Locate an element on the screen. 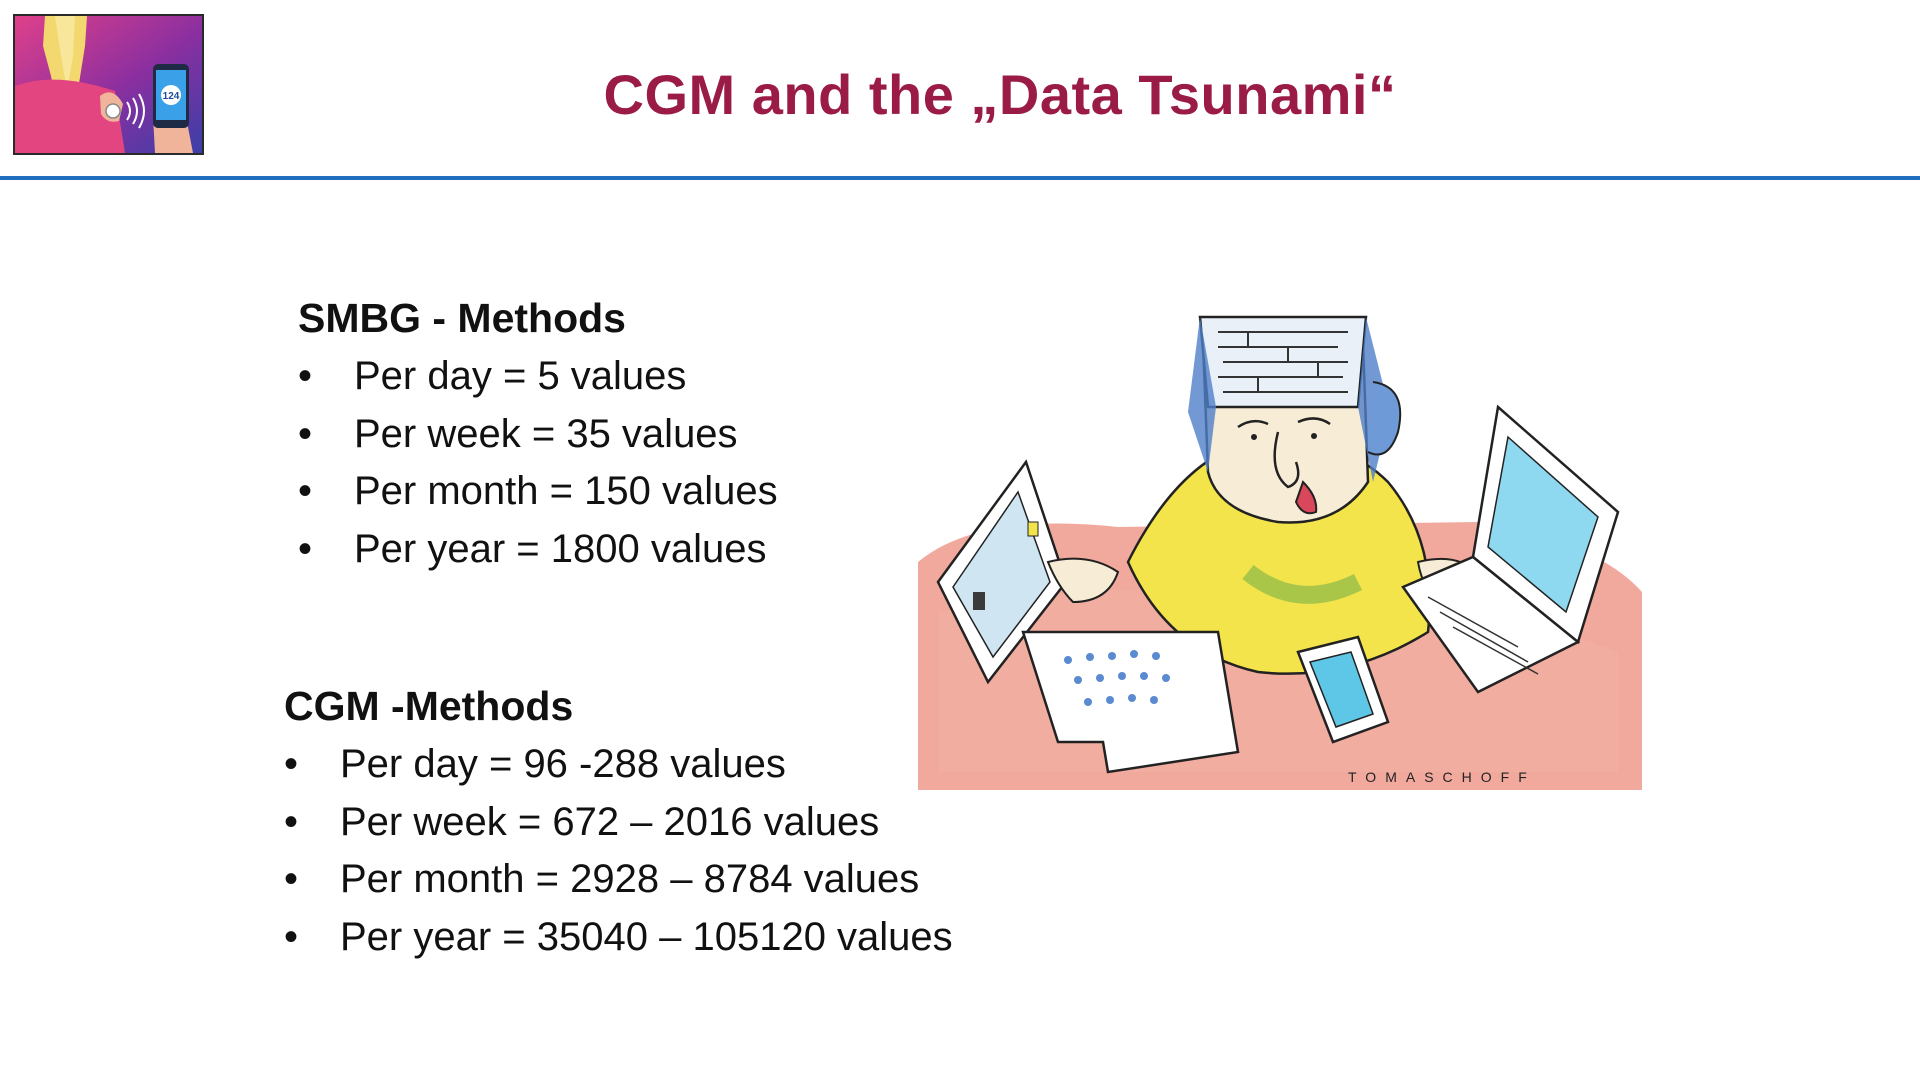  list-item: • Per year = 1800 values is located at coordinates (538, 550).